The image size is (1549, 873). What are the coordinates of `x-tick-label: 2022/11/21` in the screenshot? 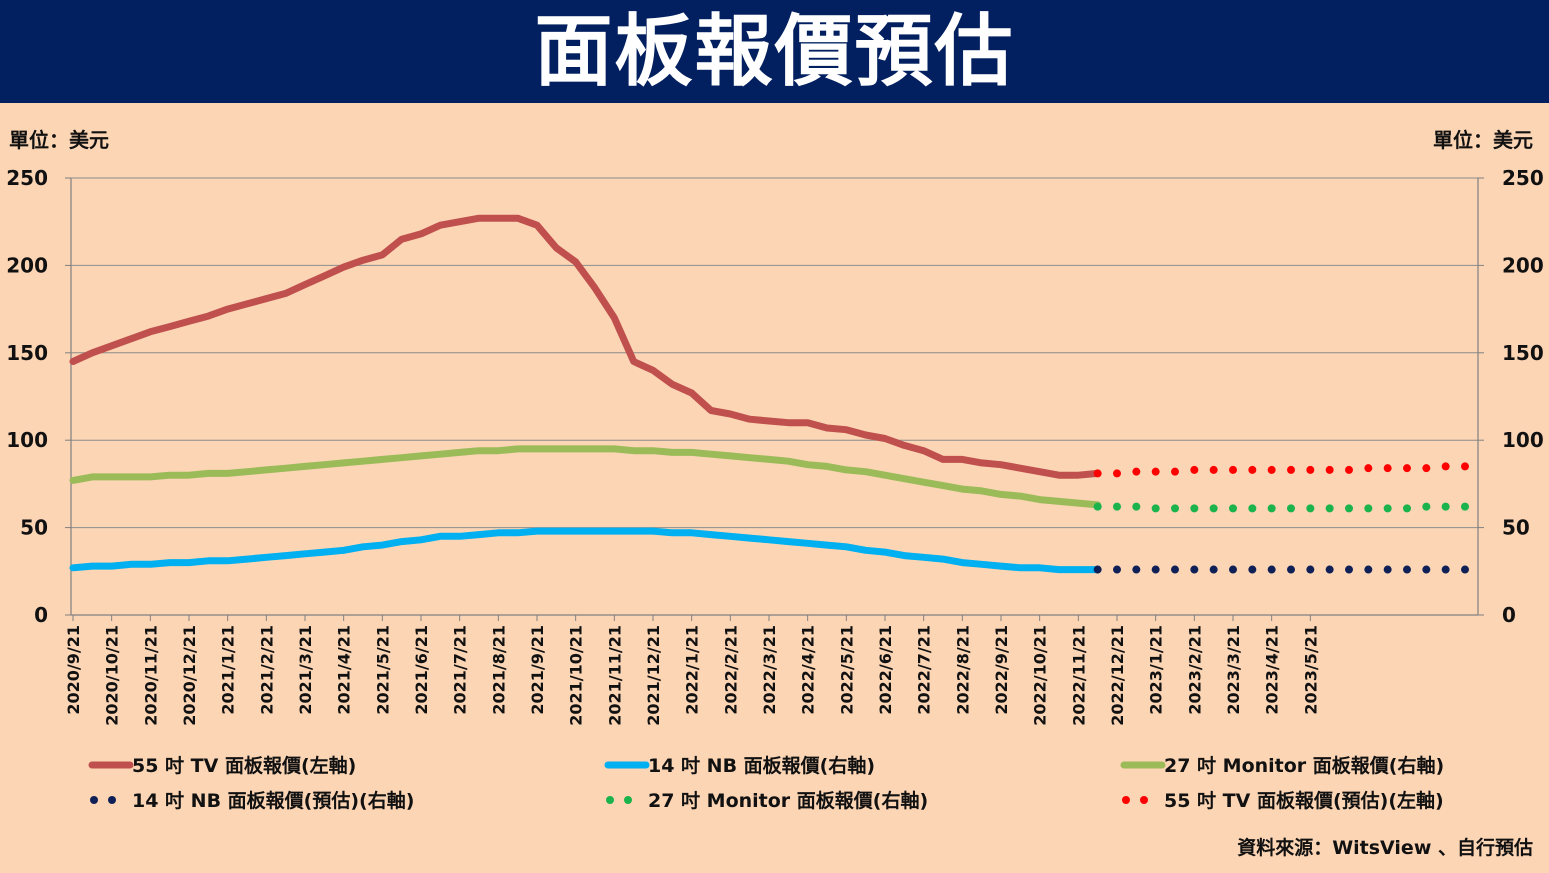 It's located at (1078, 675).